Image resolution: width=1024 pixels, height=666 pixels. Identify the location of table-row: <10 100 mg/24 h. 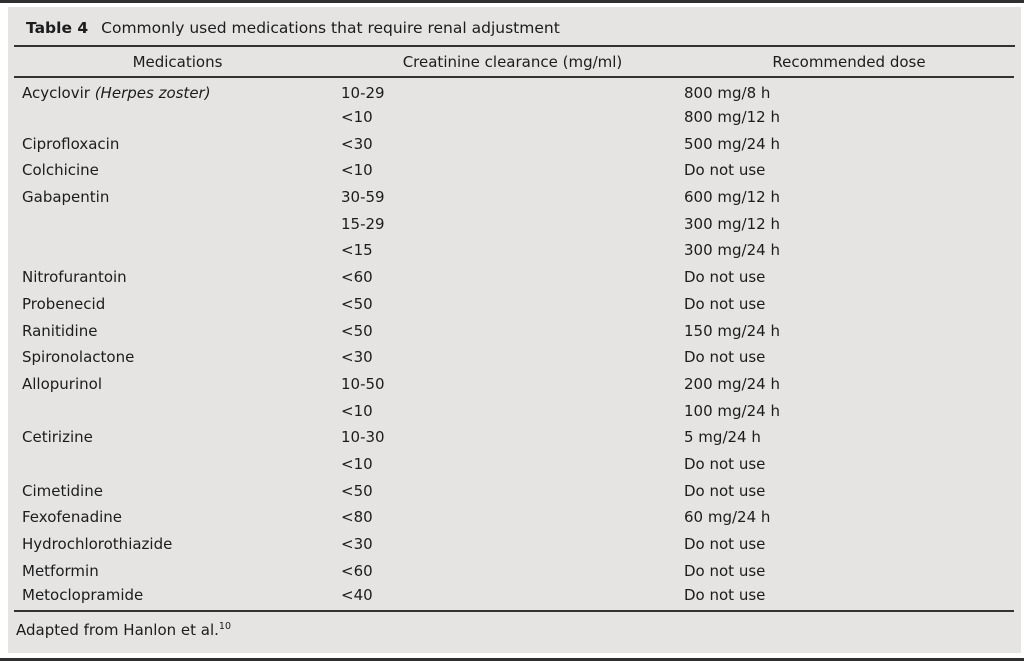
(514, 410).